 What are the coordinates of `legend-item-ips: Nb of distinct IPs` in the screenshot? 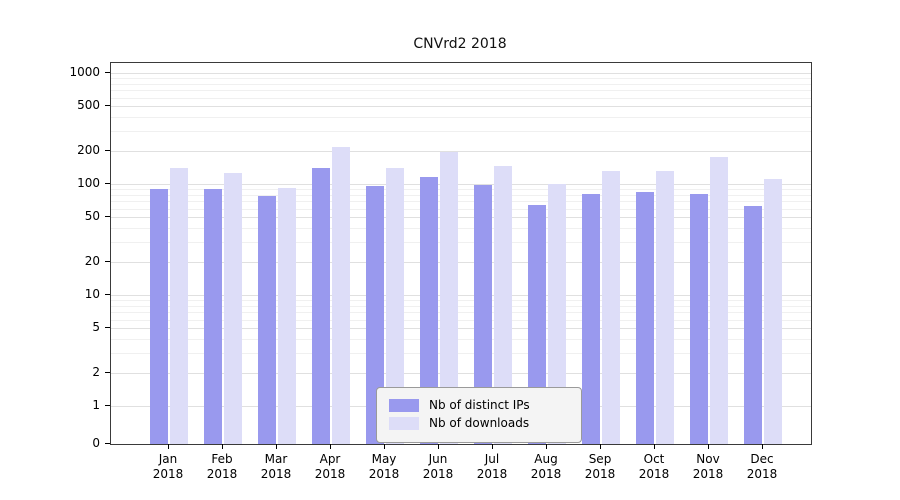 It's located at (479, 405).